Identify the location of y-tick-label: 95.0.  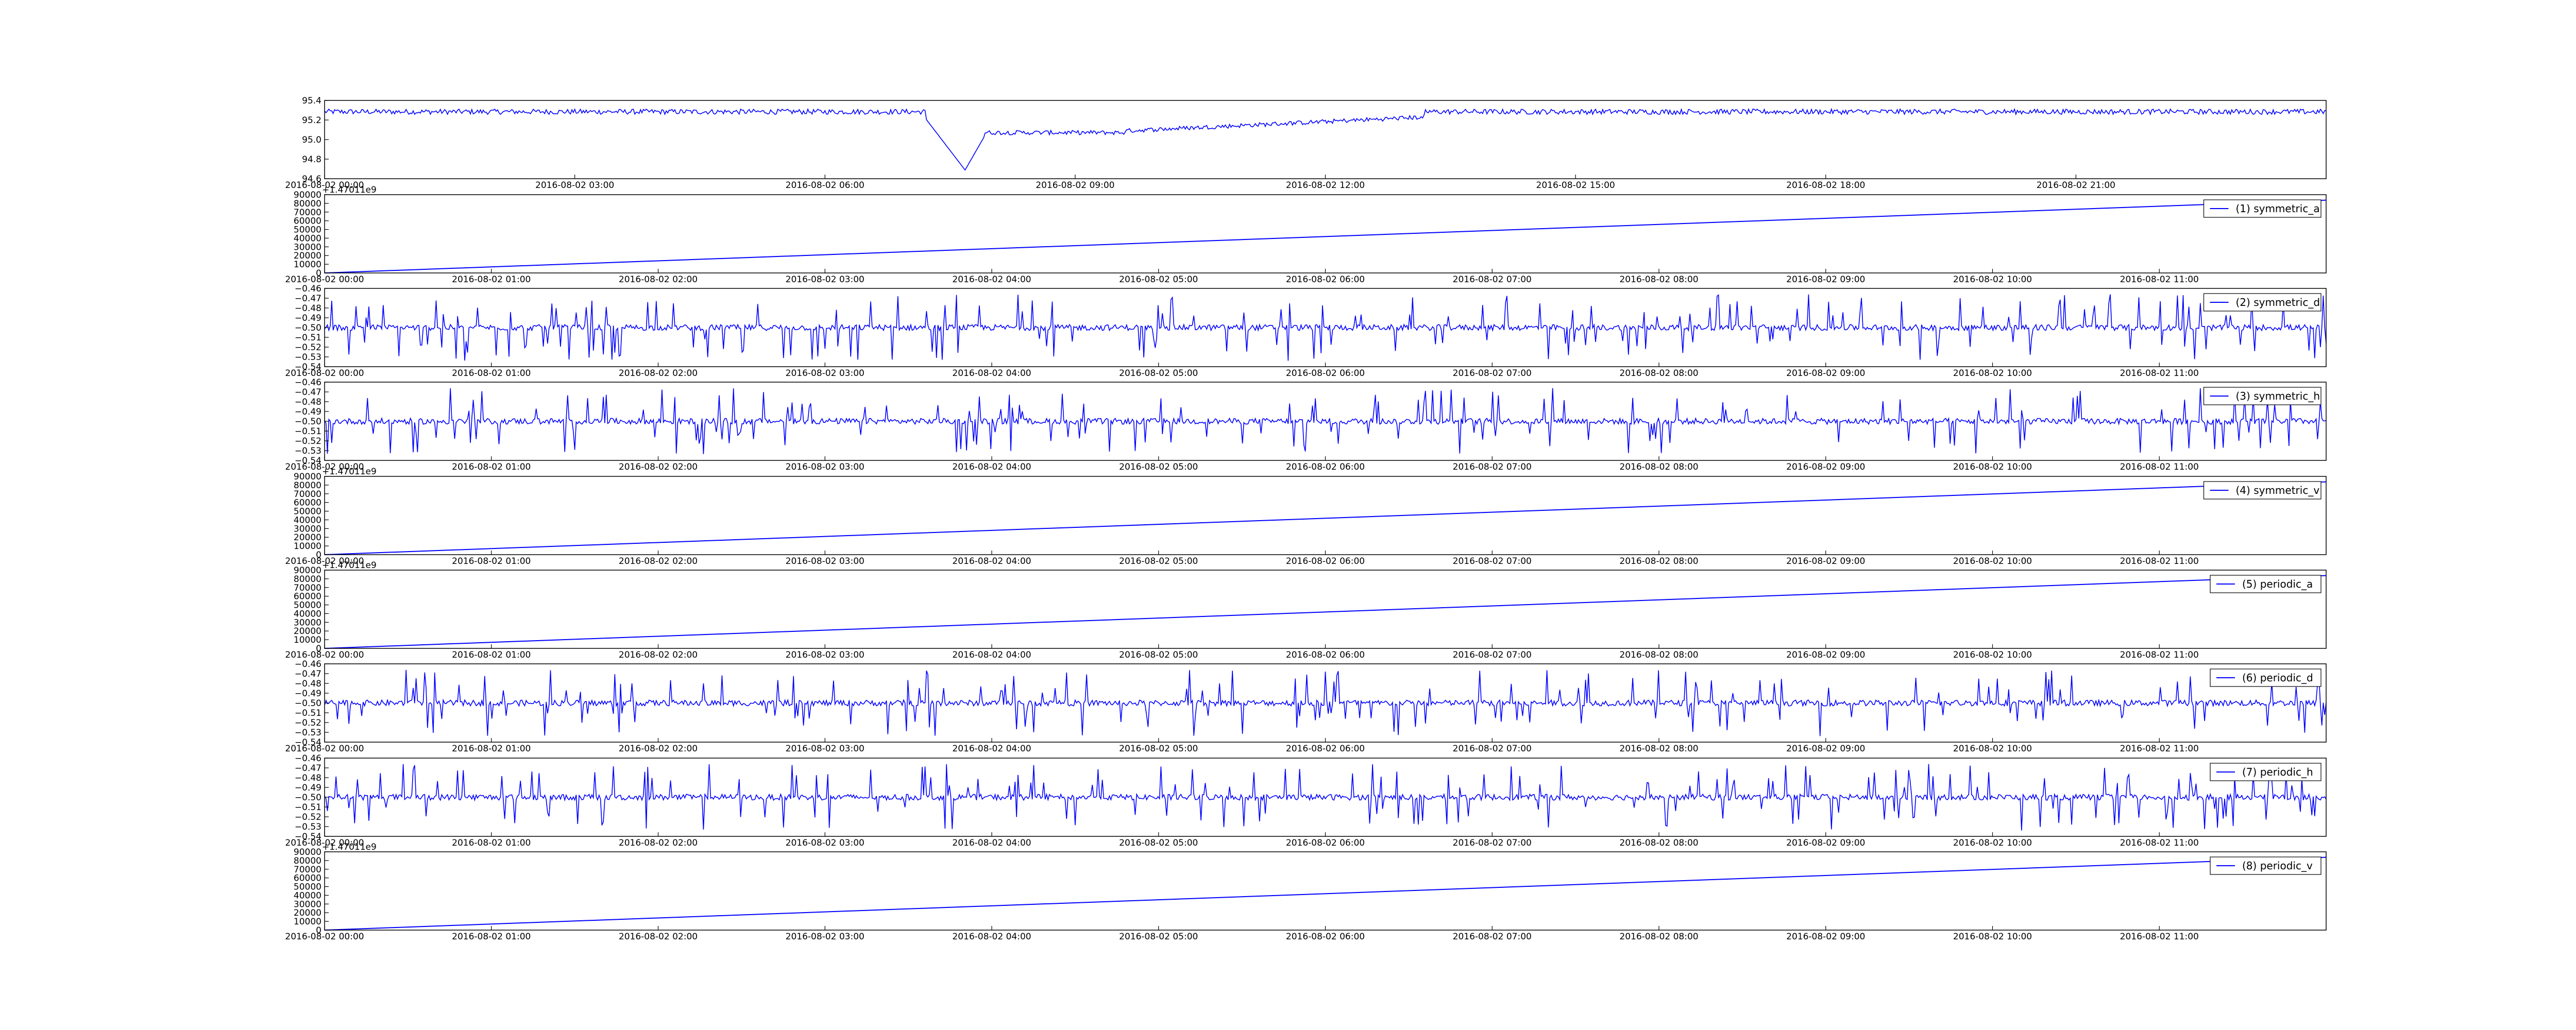
(311, 140).